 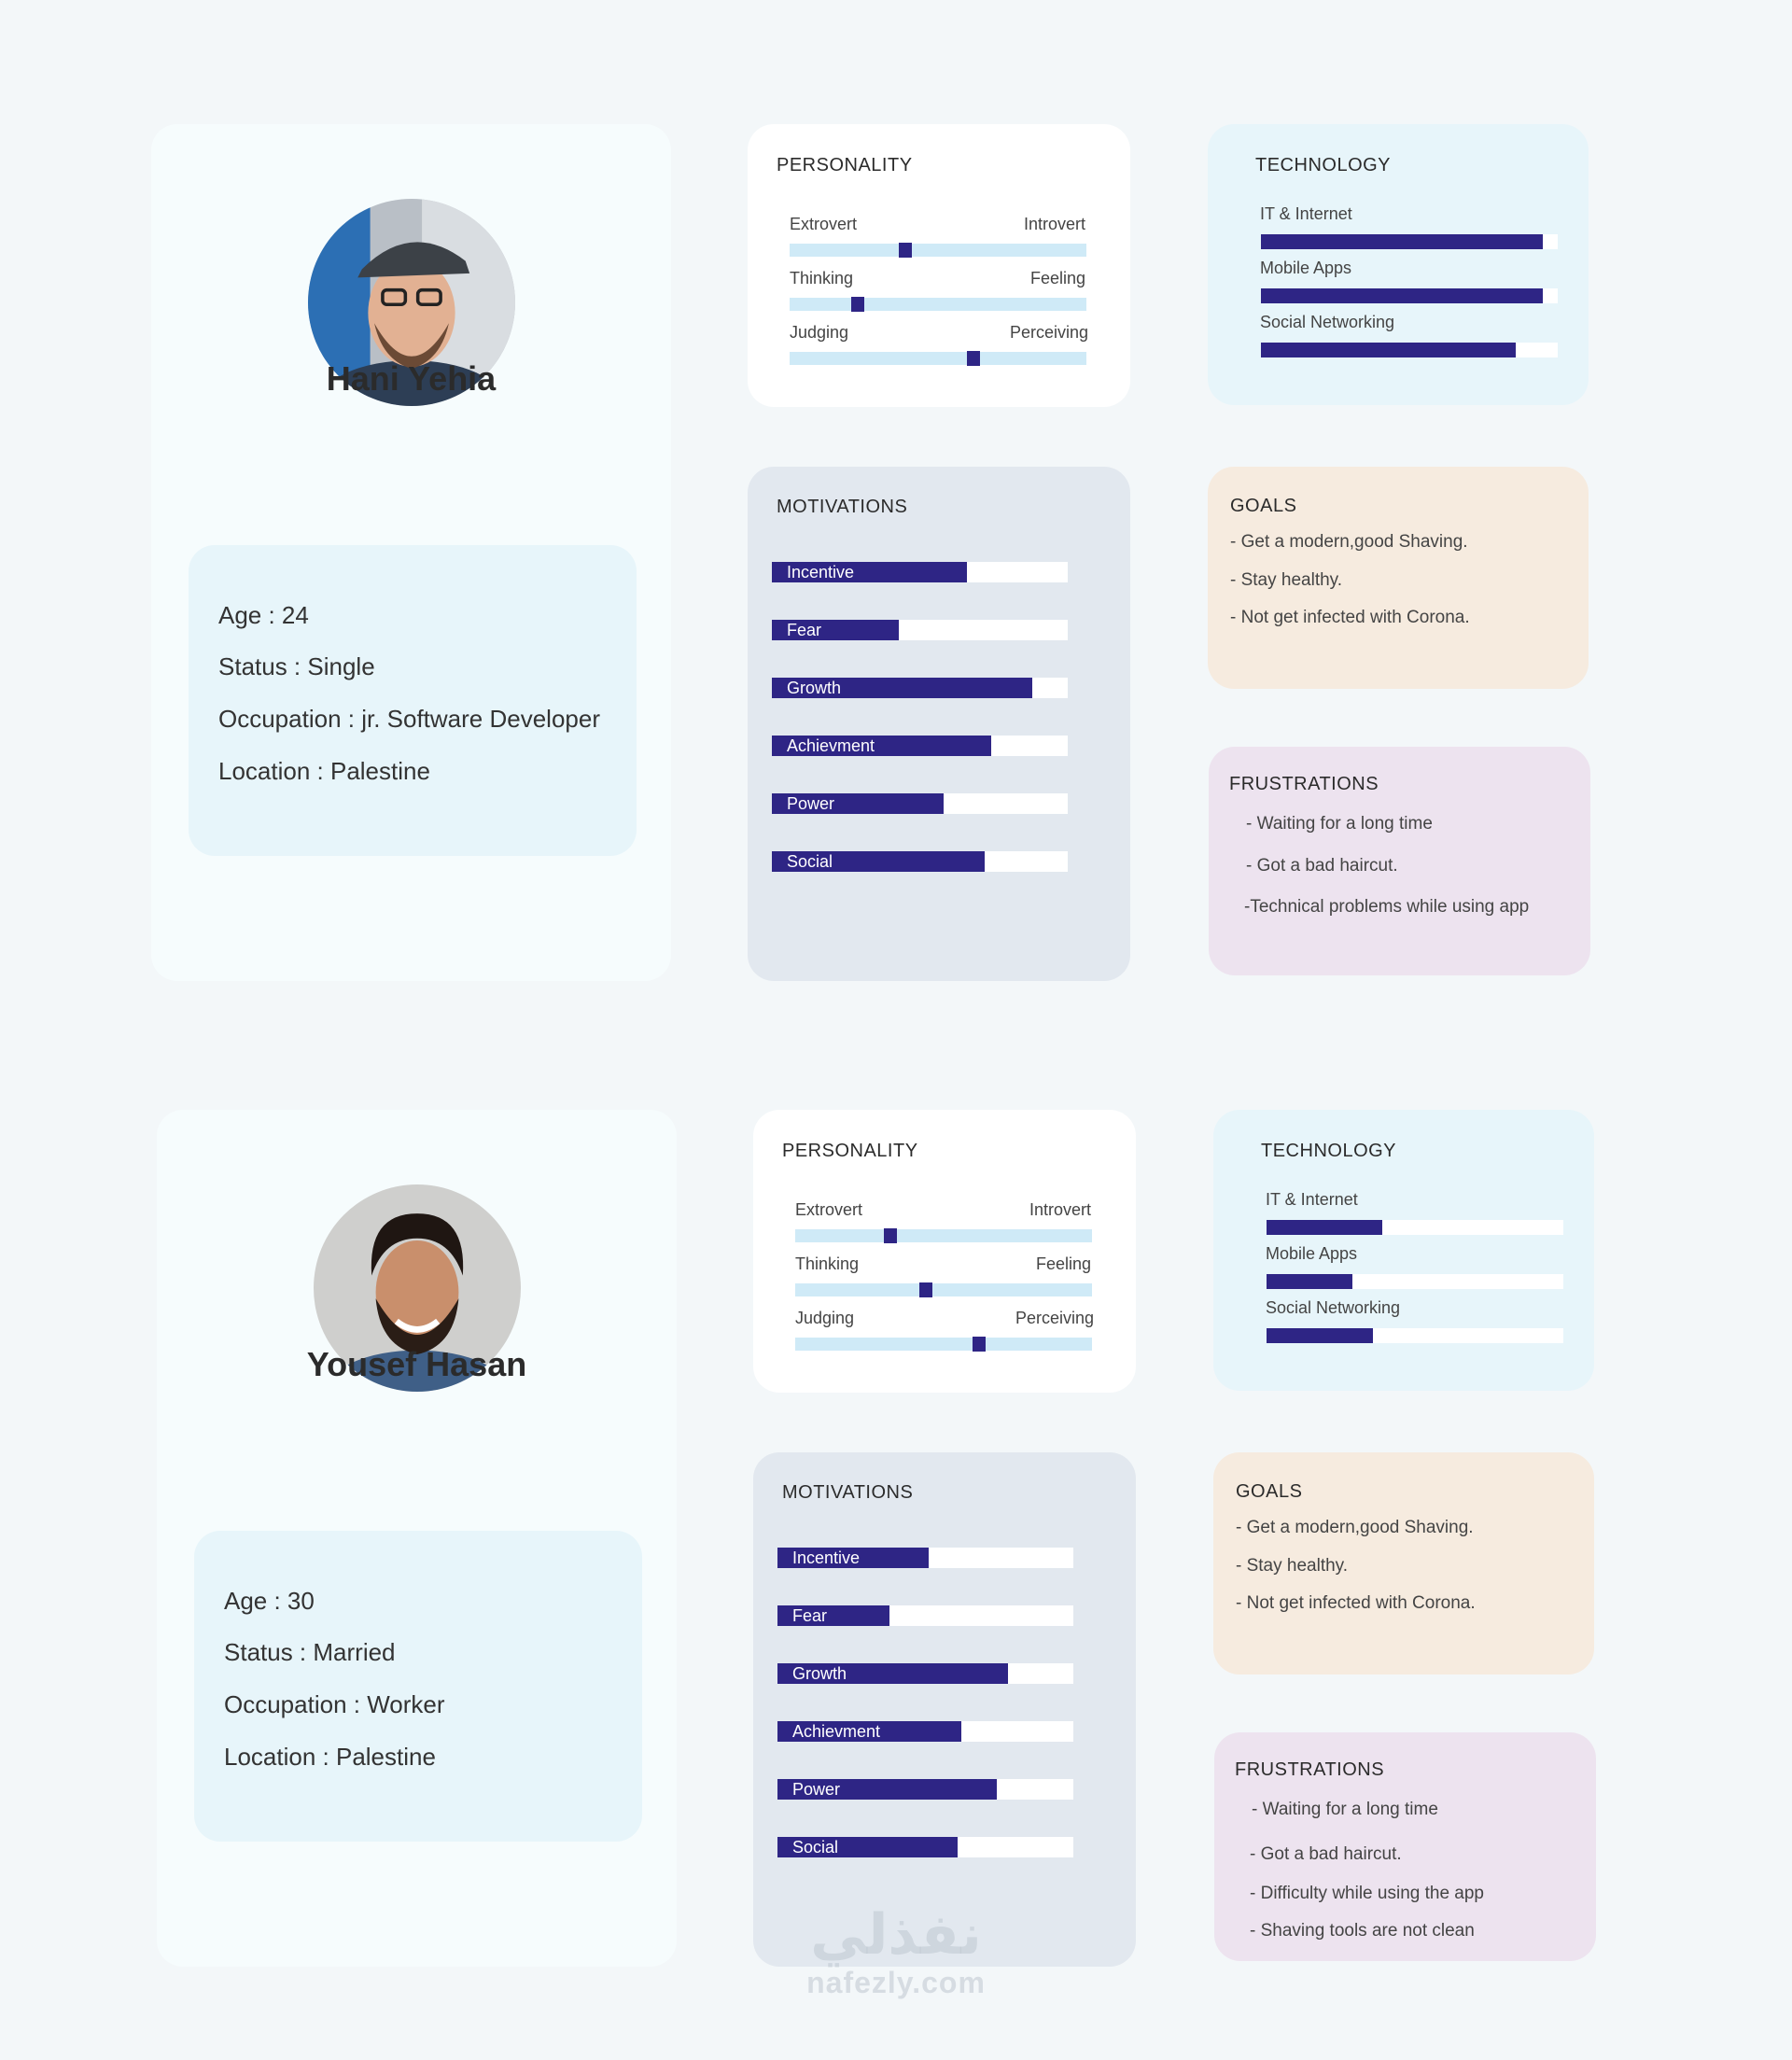 I want to click on frustration-item: - Got a bad haircut., so click(x=1326, y=1854).